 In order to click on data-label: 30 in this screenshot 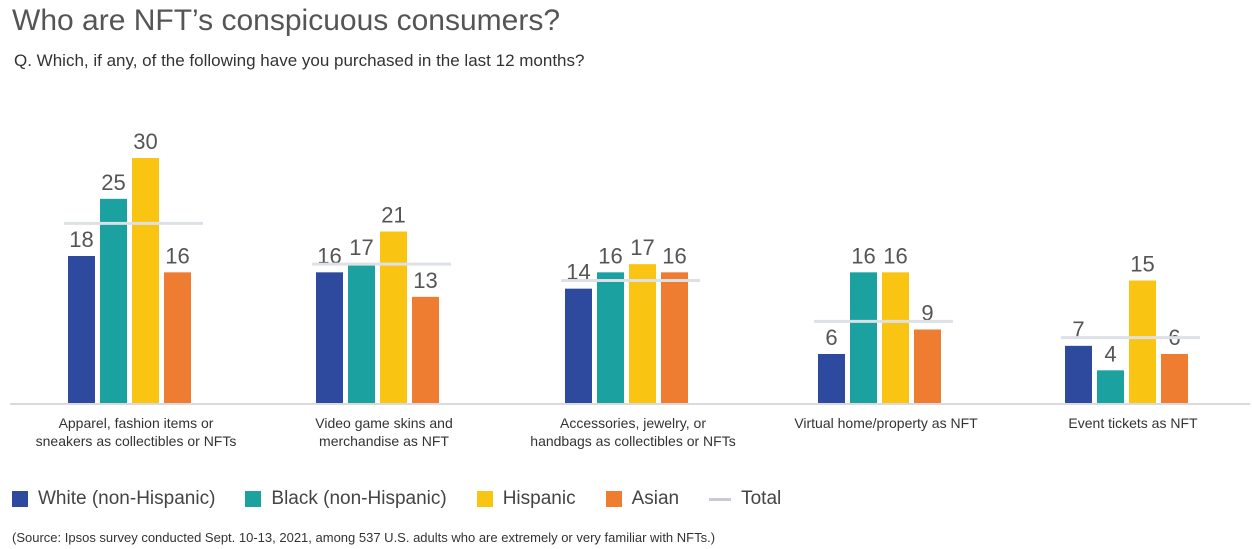, I will do `click(145, 141)`.